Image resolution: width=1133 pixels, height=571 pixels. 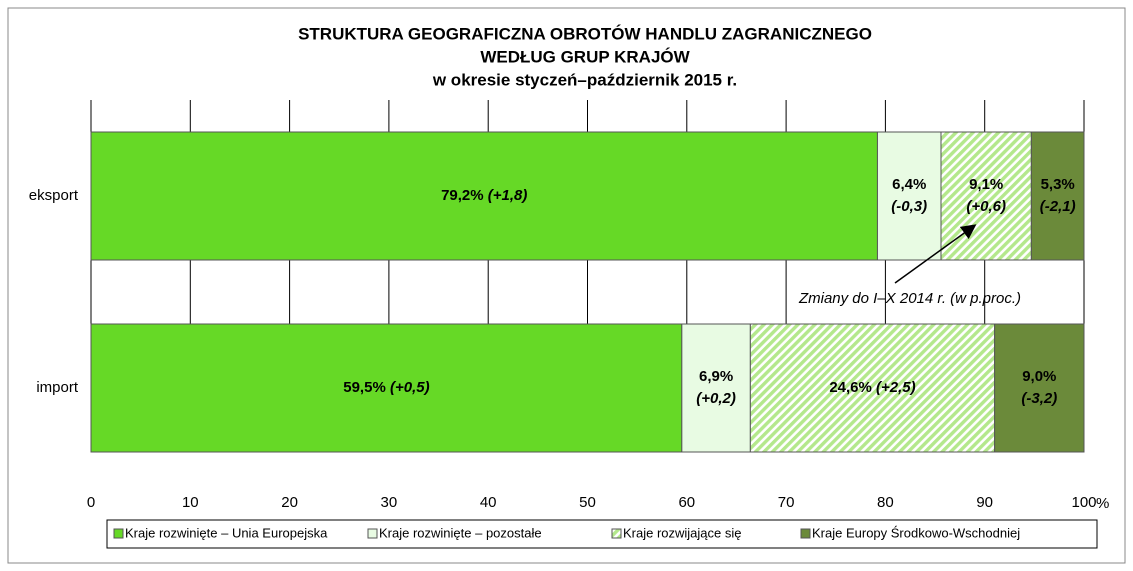 What do you see at coordinates (984, 502) in the screenshot?
I see `x-tick-label: 90` at bounding box center [984, 502].